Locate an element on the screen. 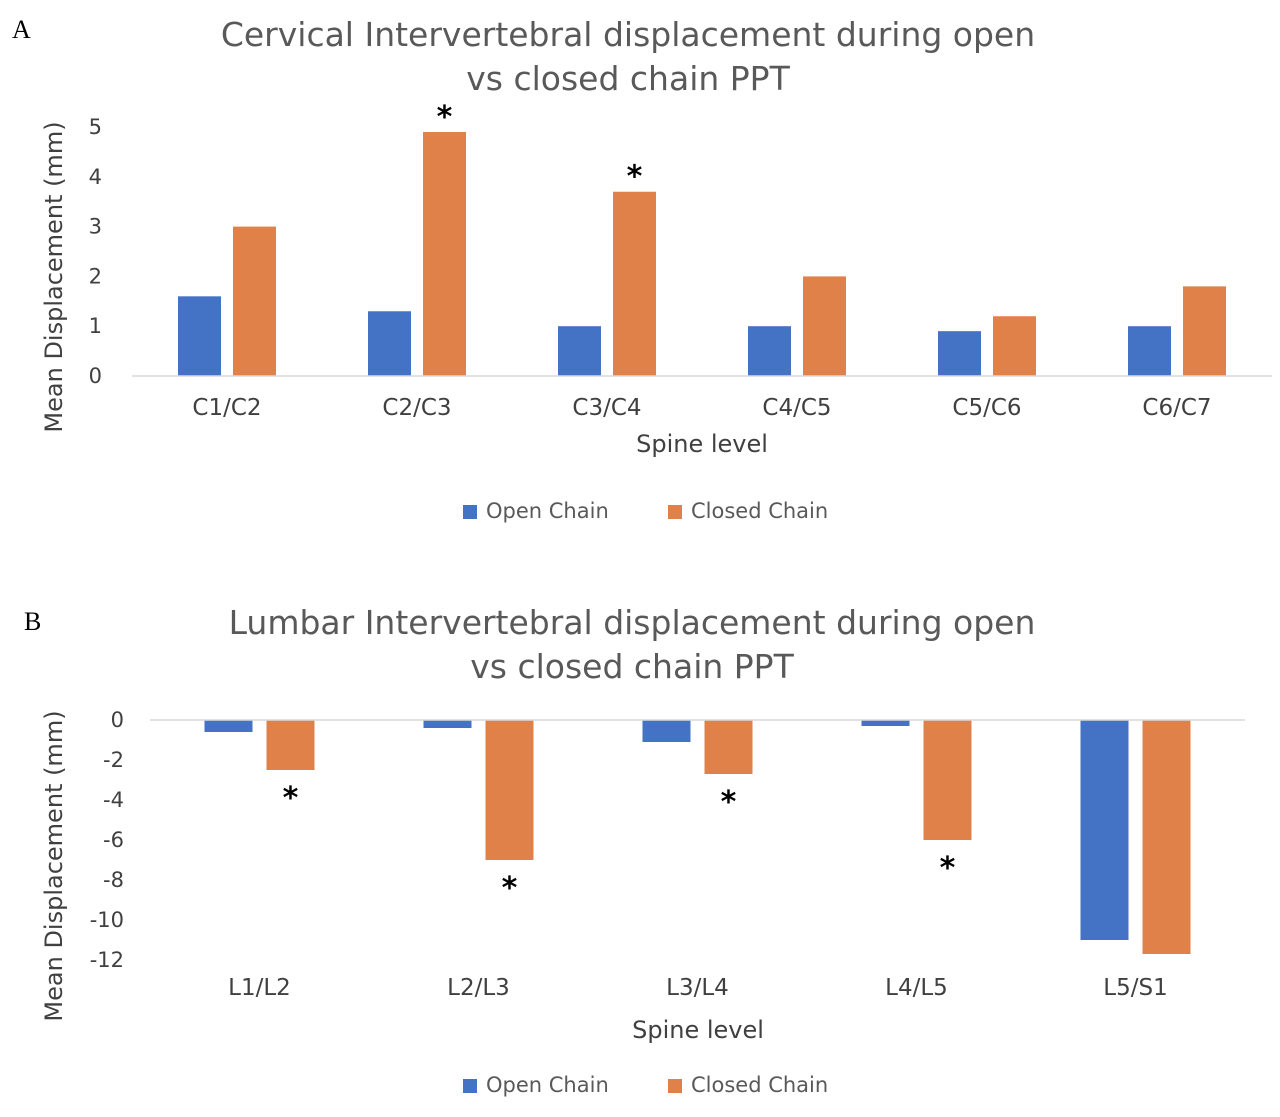 This screenshot has width=1280, height=1117. chart-b-bar-open-chain-l5-s1 is located at coordinates (1104, 830).